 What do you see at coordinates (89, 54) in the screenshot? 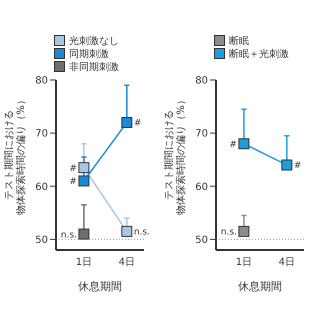
I see `legend-label: 同期刺激` at bounding box center [89, 54].